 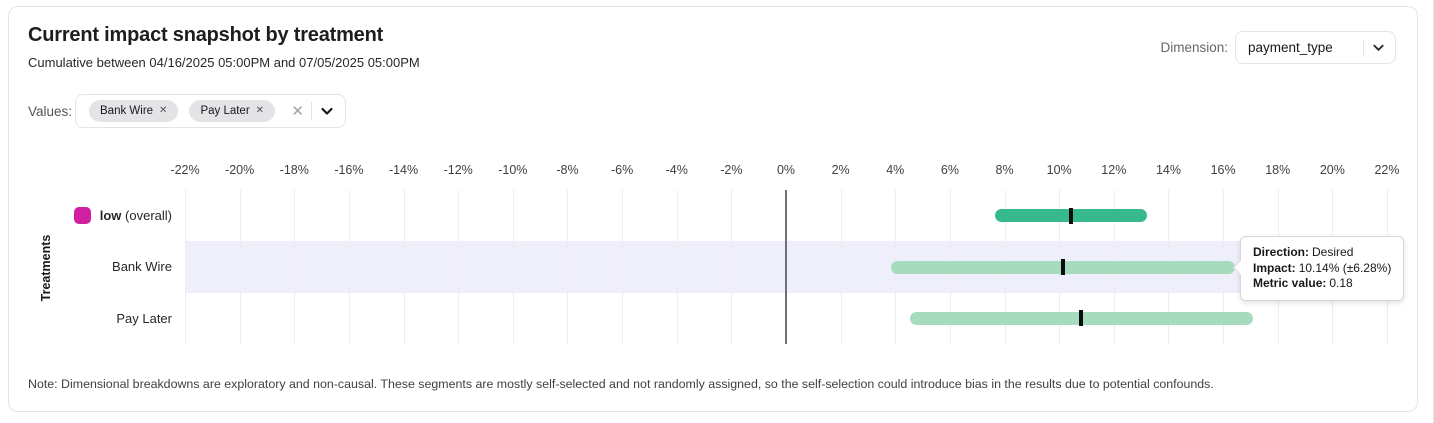 I want to click on row-label-low-overall: low (overall), so click(x=86, y=215).